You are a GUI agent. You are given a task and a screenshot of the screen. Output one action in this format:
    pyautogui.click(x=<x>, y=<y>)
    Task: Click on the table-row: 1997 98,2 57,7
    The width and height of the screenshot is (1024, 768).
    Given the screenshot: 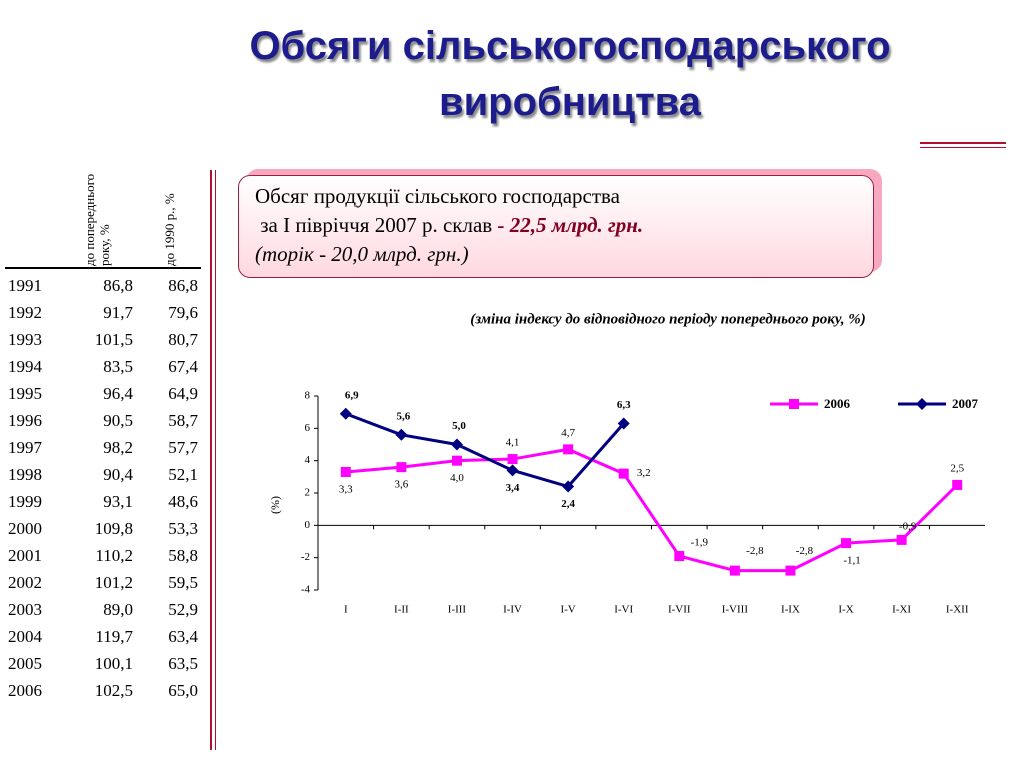 What is the action you would take?
    pyautogui.click(x=103, y=451)
    